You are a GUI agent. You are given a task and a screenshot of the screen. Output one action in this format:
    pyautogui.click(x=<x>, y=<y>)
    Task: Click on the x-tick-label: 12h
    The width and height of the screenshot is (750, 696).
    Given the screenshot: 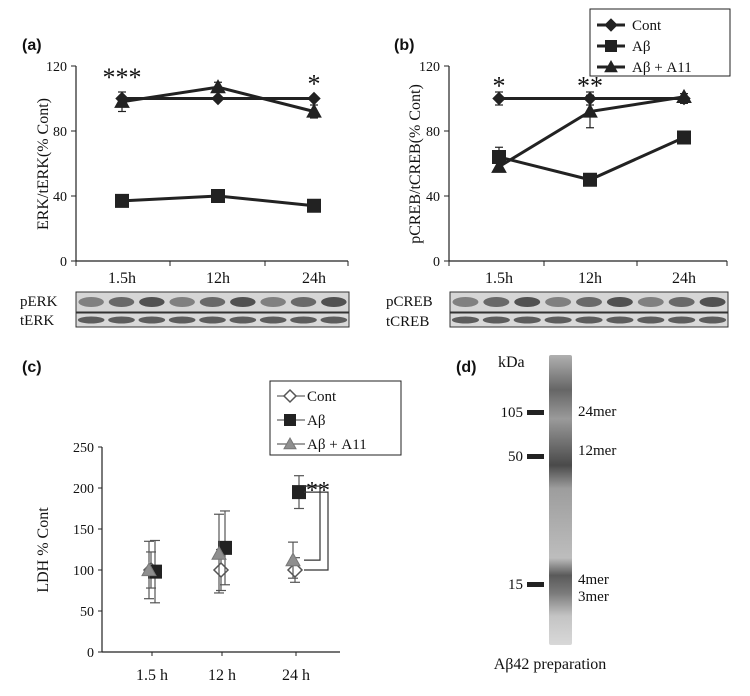 What is the action you would take?
    pyautogui.click(x=218, y=278)
    